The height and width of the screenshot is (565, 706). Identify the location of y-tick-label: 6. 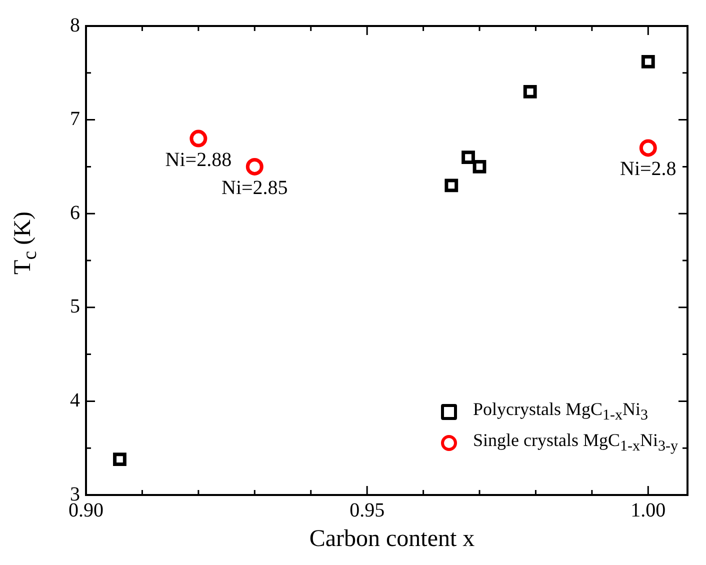
(75, 213).